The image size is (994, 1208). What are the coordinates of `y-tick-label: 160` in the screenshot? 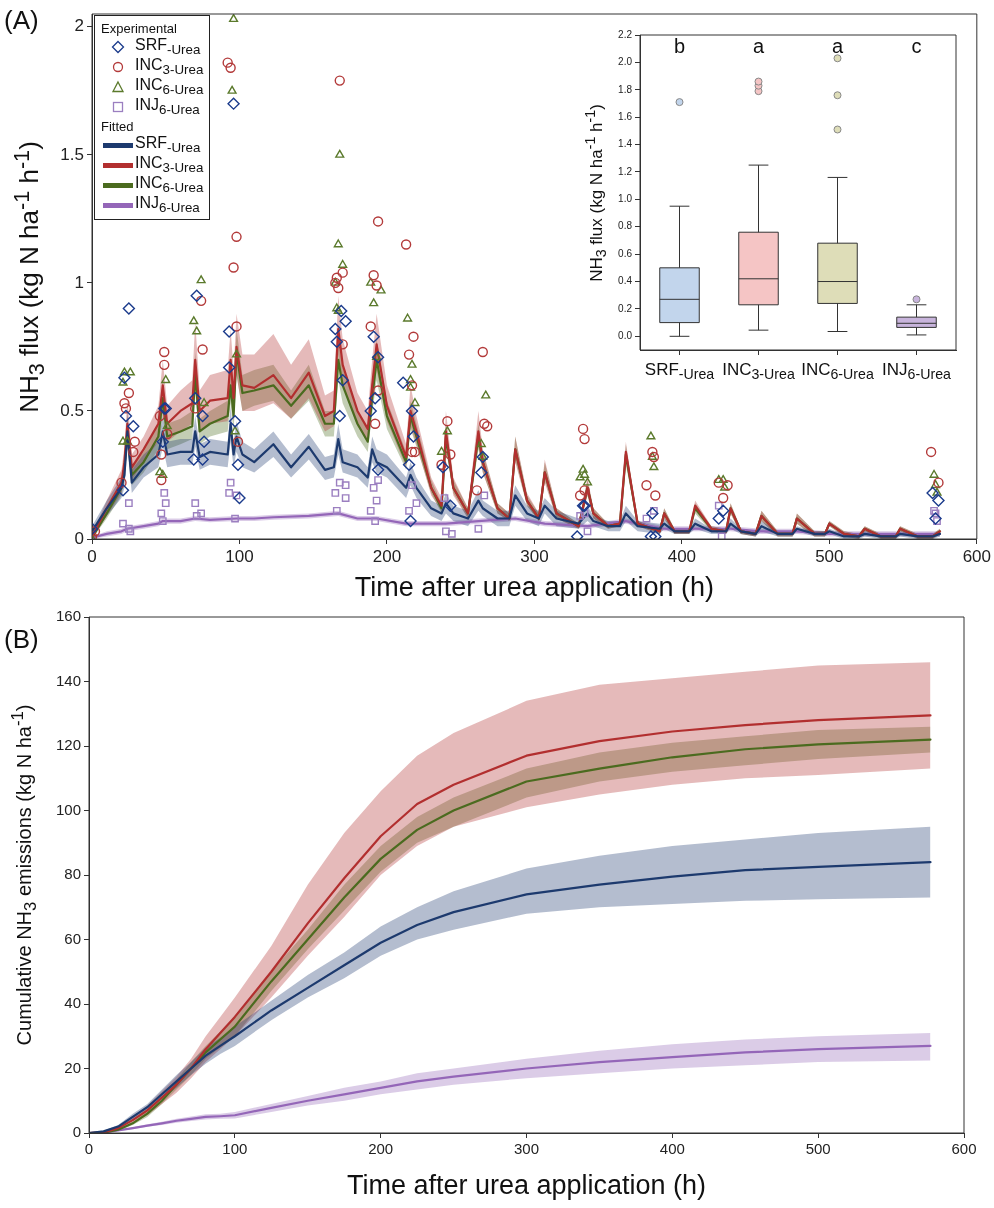 It's located at (68, 616).